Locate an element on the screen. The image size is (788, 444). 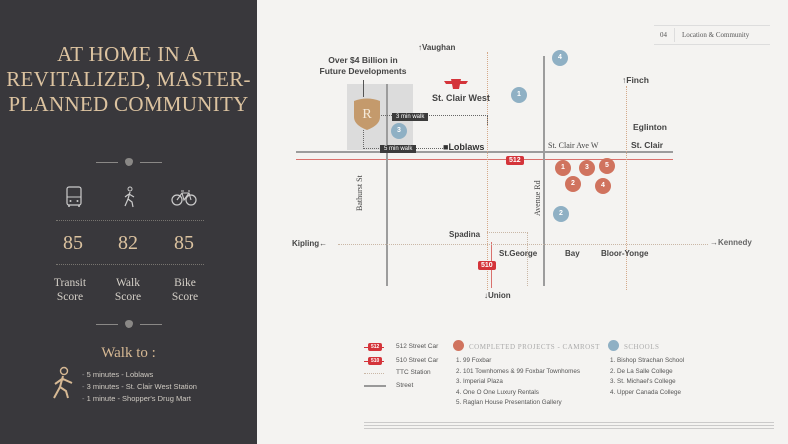
bike-score-value: 85 is located at coordinates (184, 243).